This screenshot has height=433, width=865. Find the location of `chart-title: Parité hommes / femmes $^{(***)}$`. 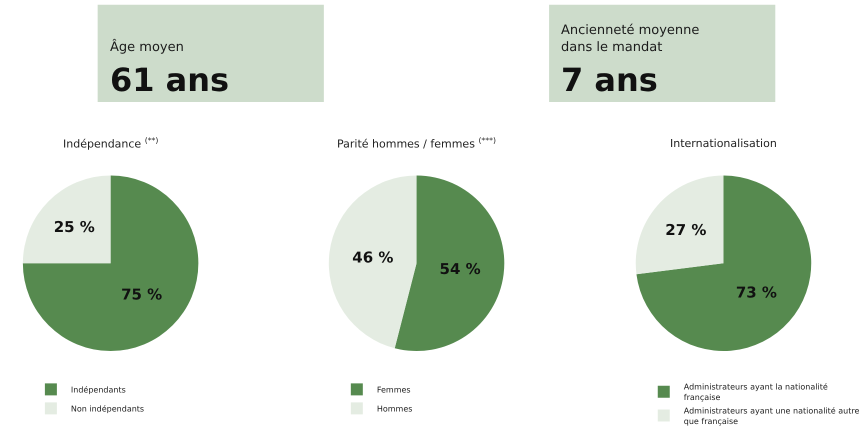

chart-title: Parité hommes / femmes $^{(***)}$ is located at coordinates (416, 143).